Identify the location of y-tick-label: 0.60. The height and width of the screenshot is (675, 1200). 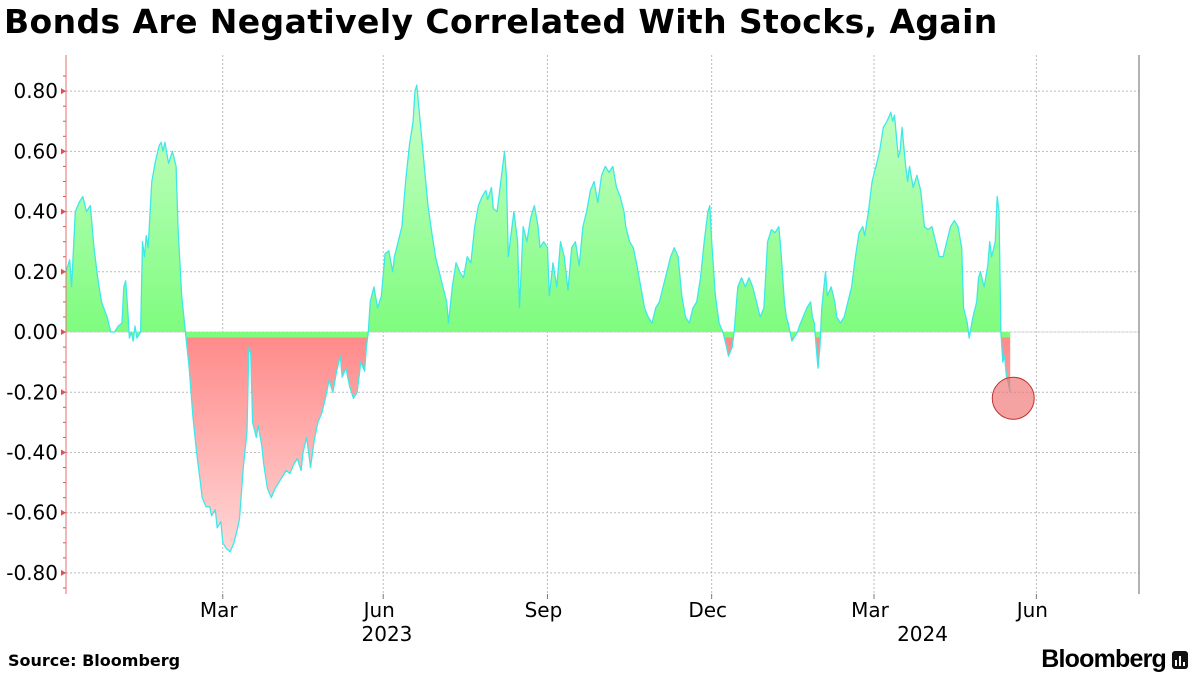
(35, 151).